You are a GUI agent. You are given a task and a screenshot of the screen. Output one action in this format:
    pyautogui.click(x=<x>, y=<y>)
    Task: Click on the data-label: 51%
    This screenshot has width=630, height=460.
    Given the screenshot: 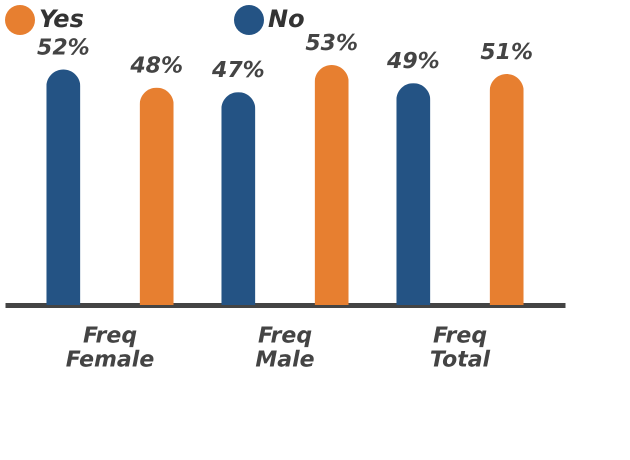 What is the action you would take?
    pyautogui.click(x=507, y=53)
    